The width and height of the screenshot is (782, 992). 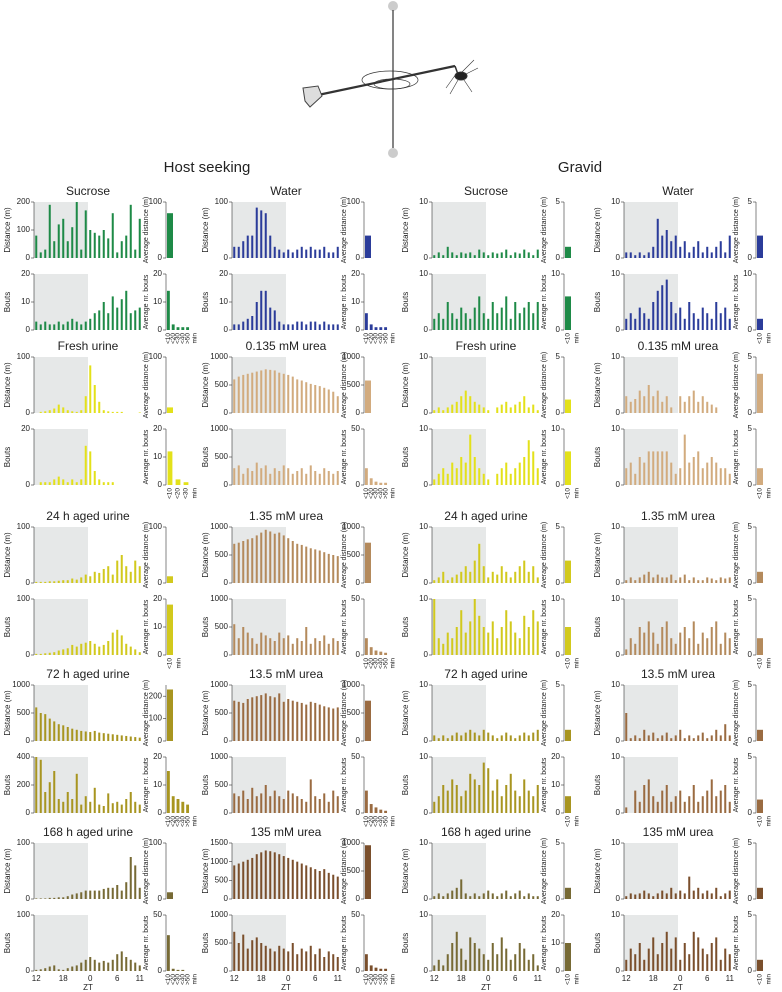 I want to click on x-tick-label: <40, so click(x=381, y=493).